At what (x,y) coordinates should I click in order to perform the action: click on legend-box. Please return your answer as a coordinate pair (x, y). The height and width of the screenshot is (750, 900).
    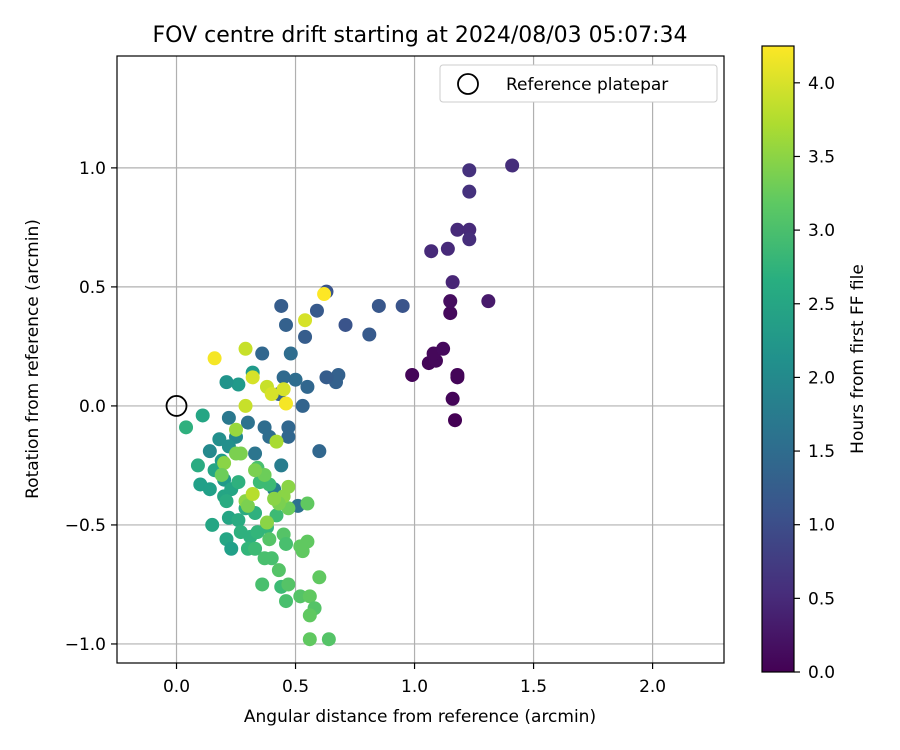
    Looking at the image, I should click on (578, 83).